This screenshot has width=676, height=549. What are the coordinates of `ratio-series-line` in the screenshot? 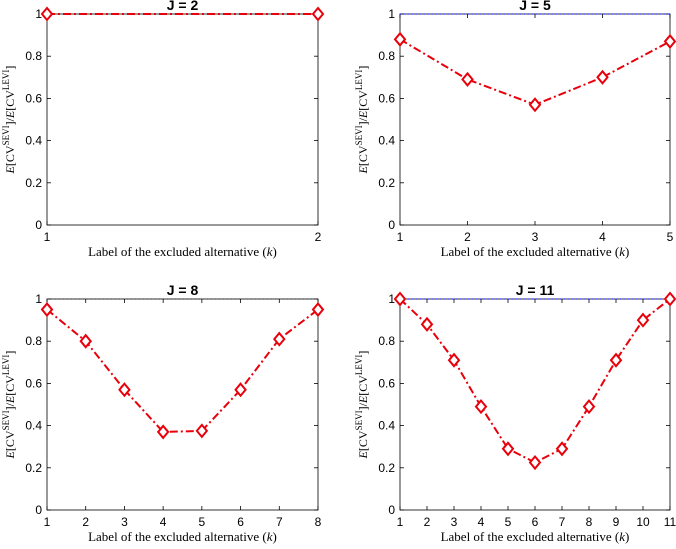 It's located at (182, 370).